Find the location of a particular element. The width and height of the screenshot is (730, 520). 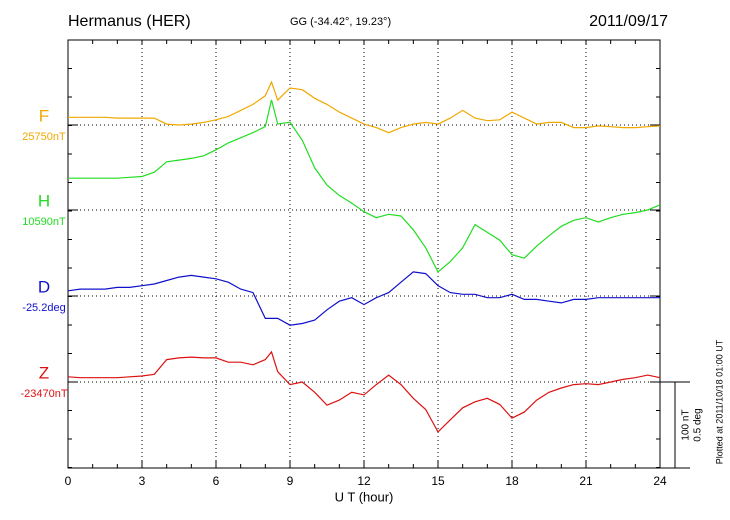

chart-date: 2011/09/17 is located at coordinates (628, 21).